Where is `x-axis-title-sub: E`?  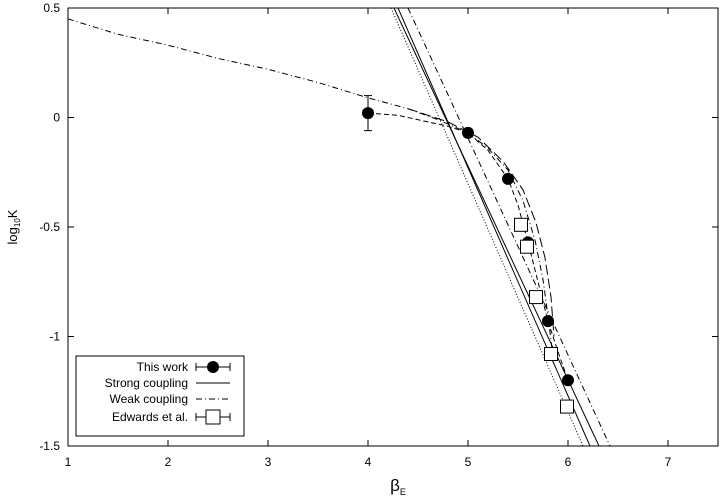 x-axis-title-sub: E is located at coordinates (403, 492).